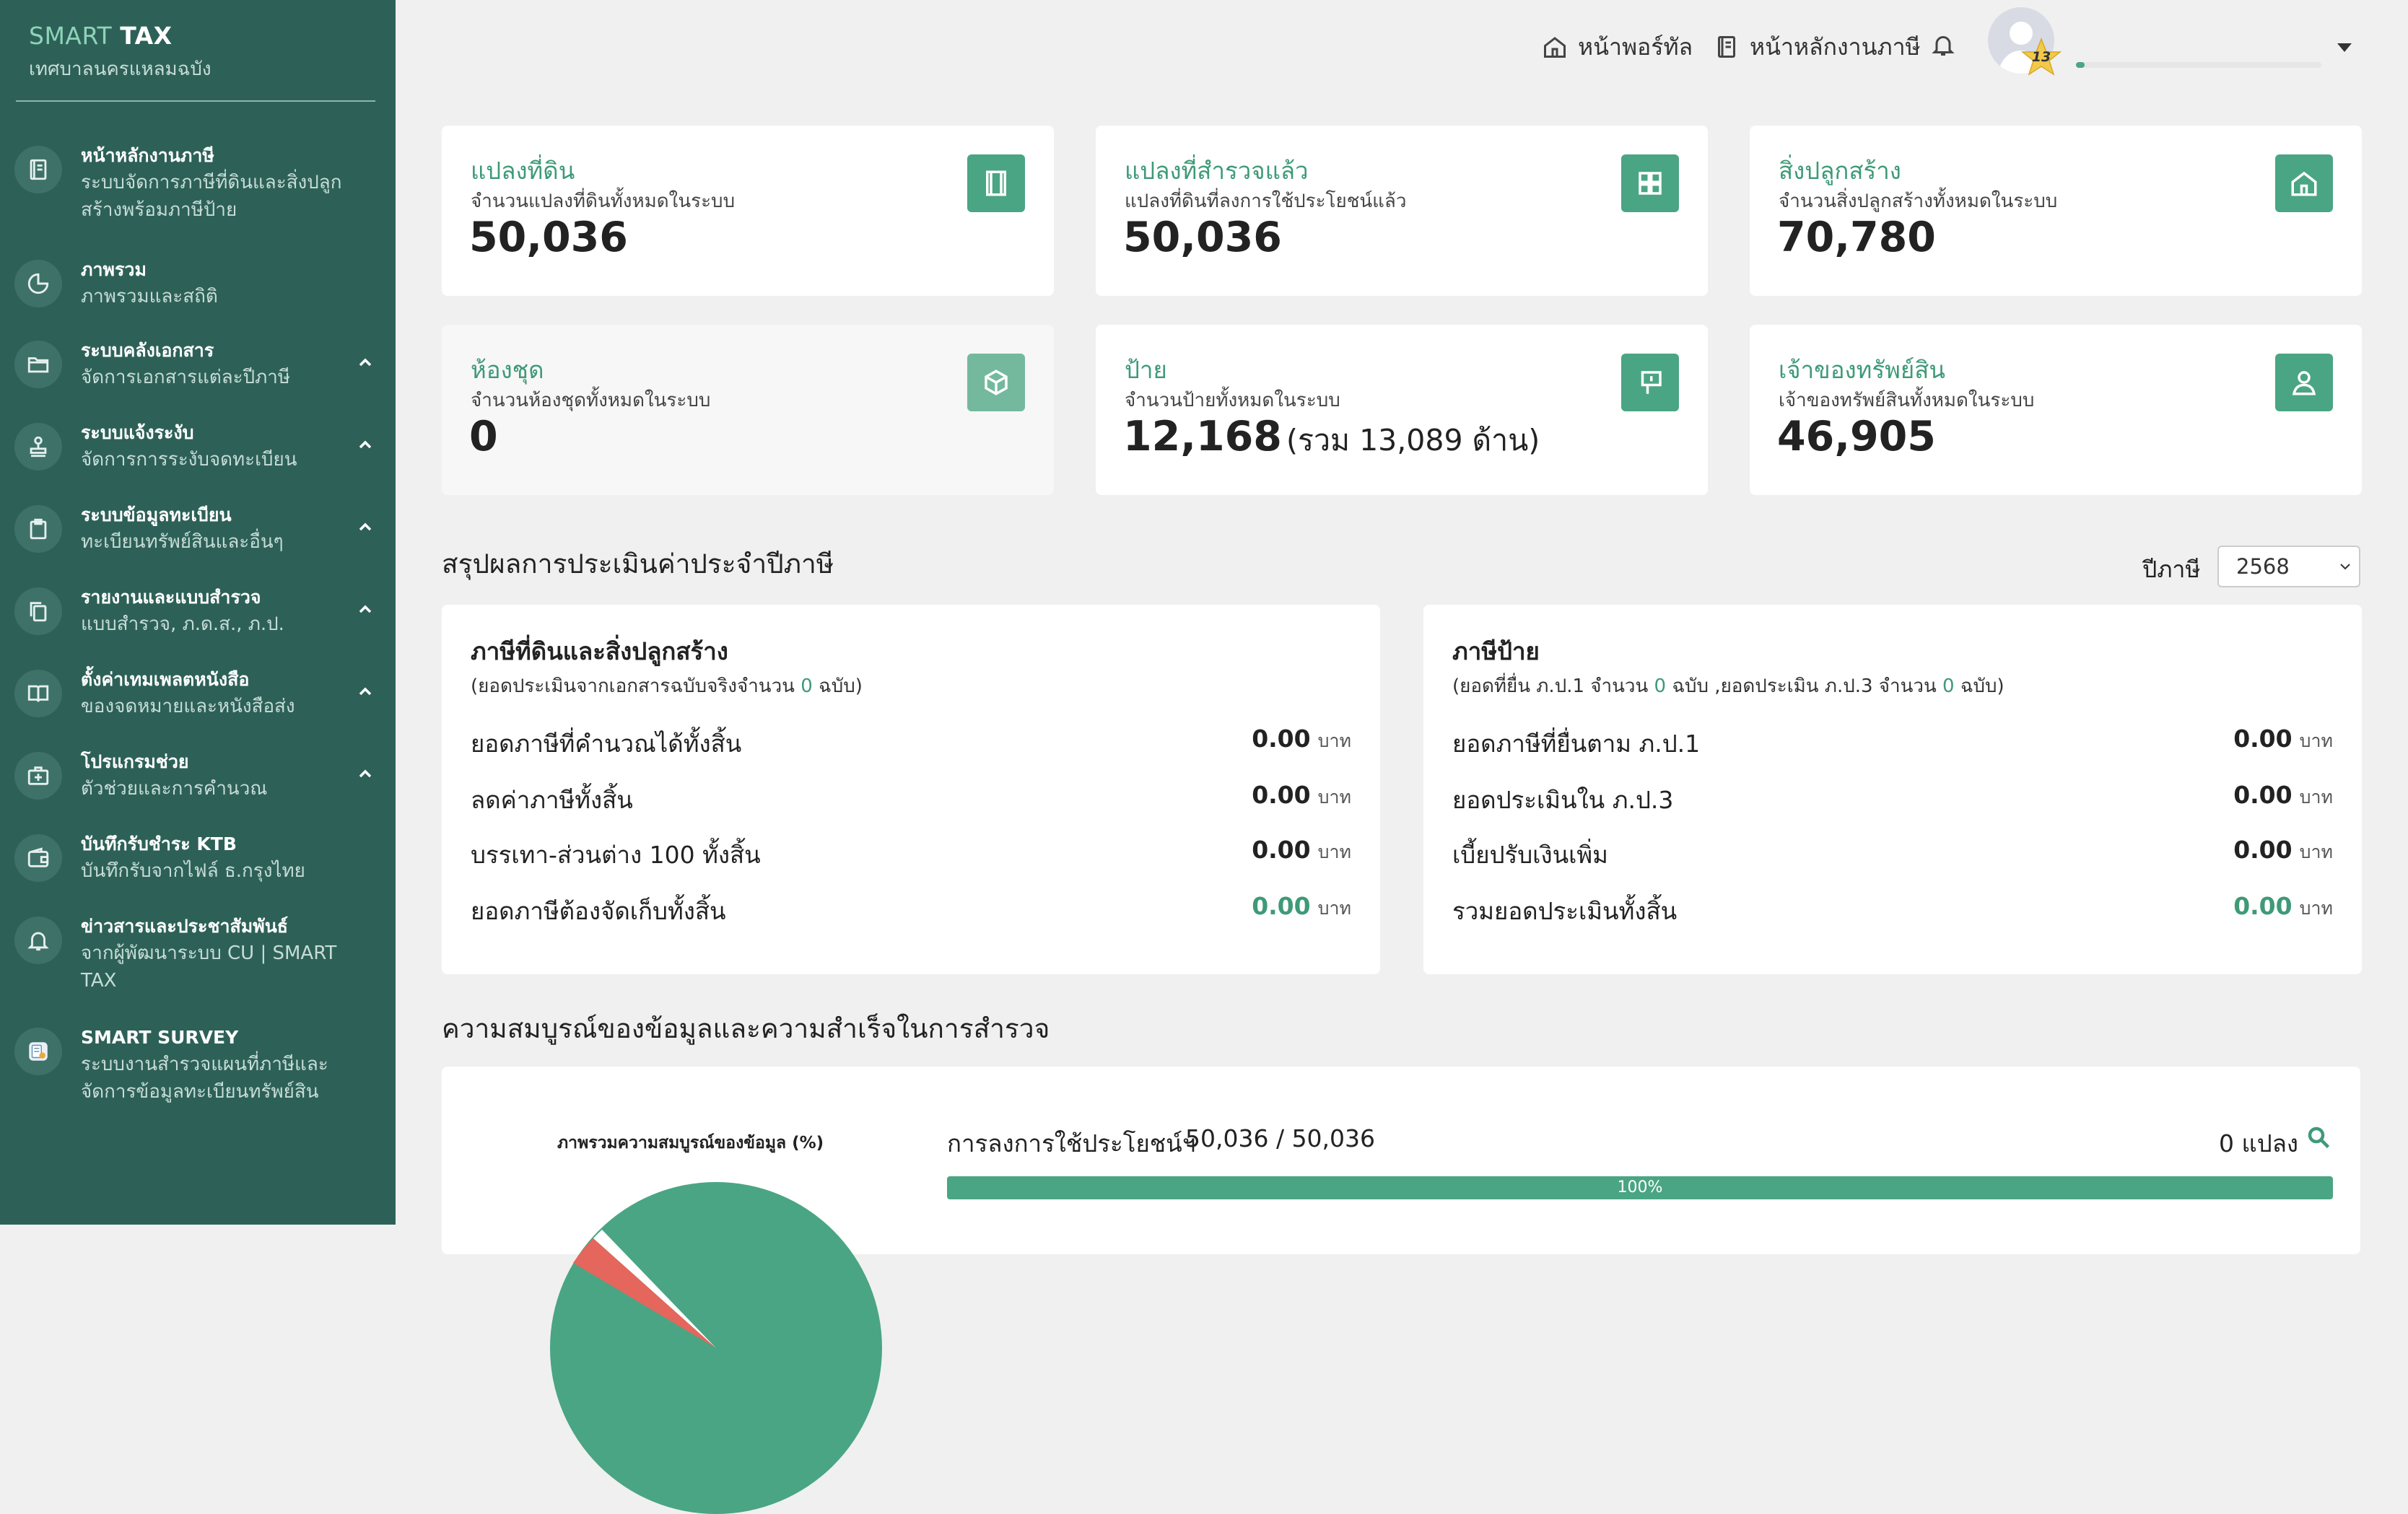 The image size is (2408, 1514). I want to click on copy-icon, so click(38, 611).